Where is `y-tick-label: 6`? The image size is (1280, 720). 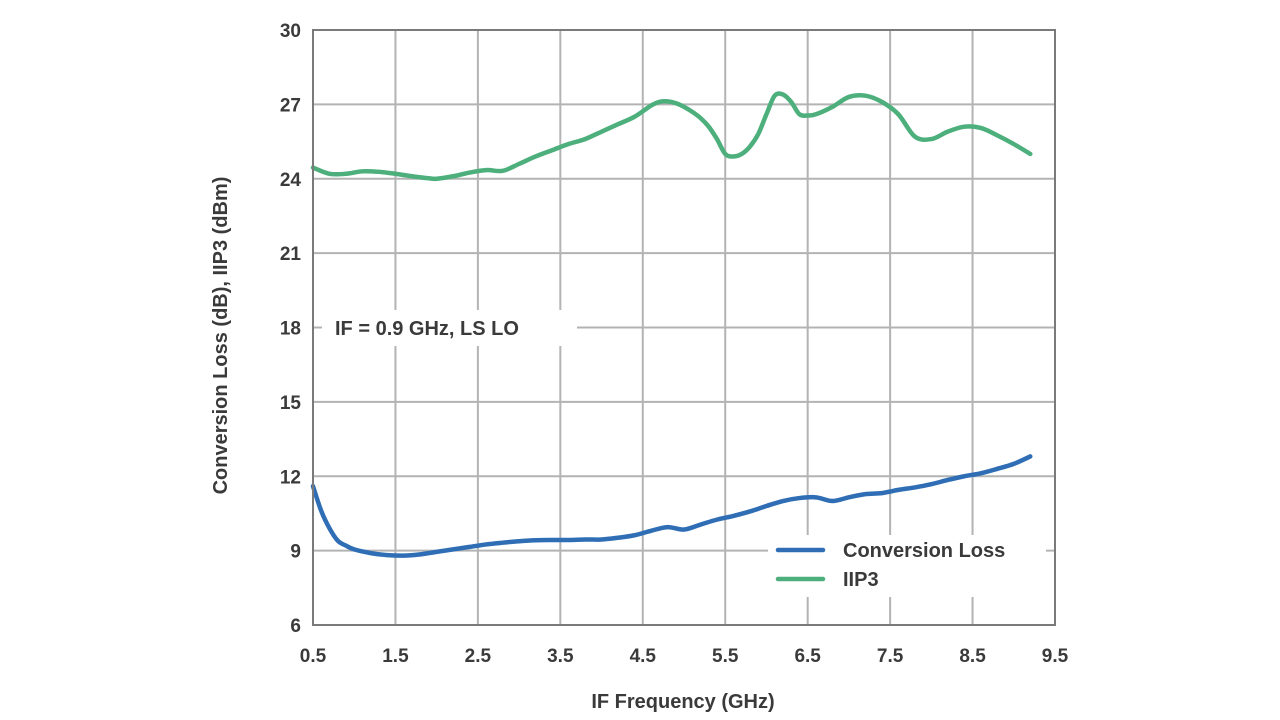 y-tick-label: 6 is located at coordinates (295, 626).